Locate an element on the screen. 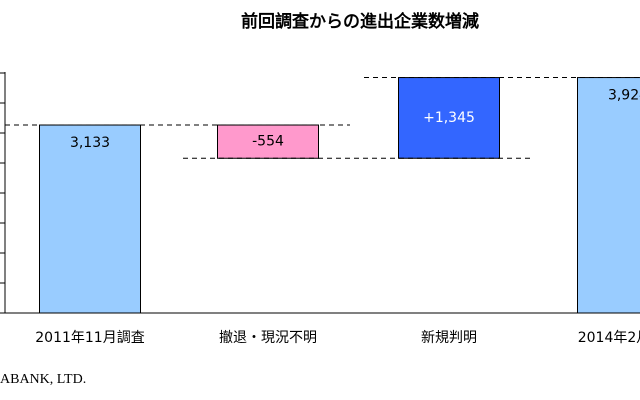  x-tick-label: 新規判明 is located at coordinates (449, 338).